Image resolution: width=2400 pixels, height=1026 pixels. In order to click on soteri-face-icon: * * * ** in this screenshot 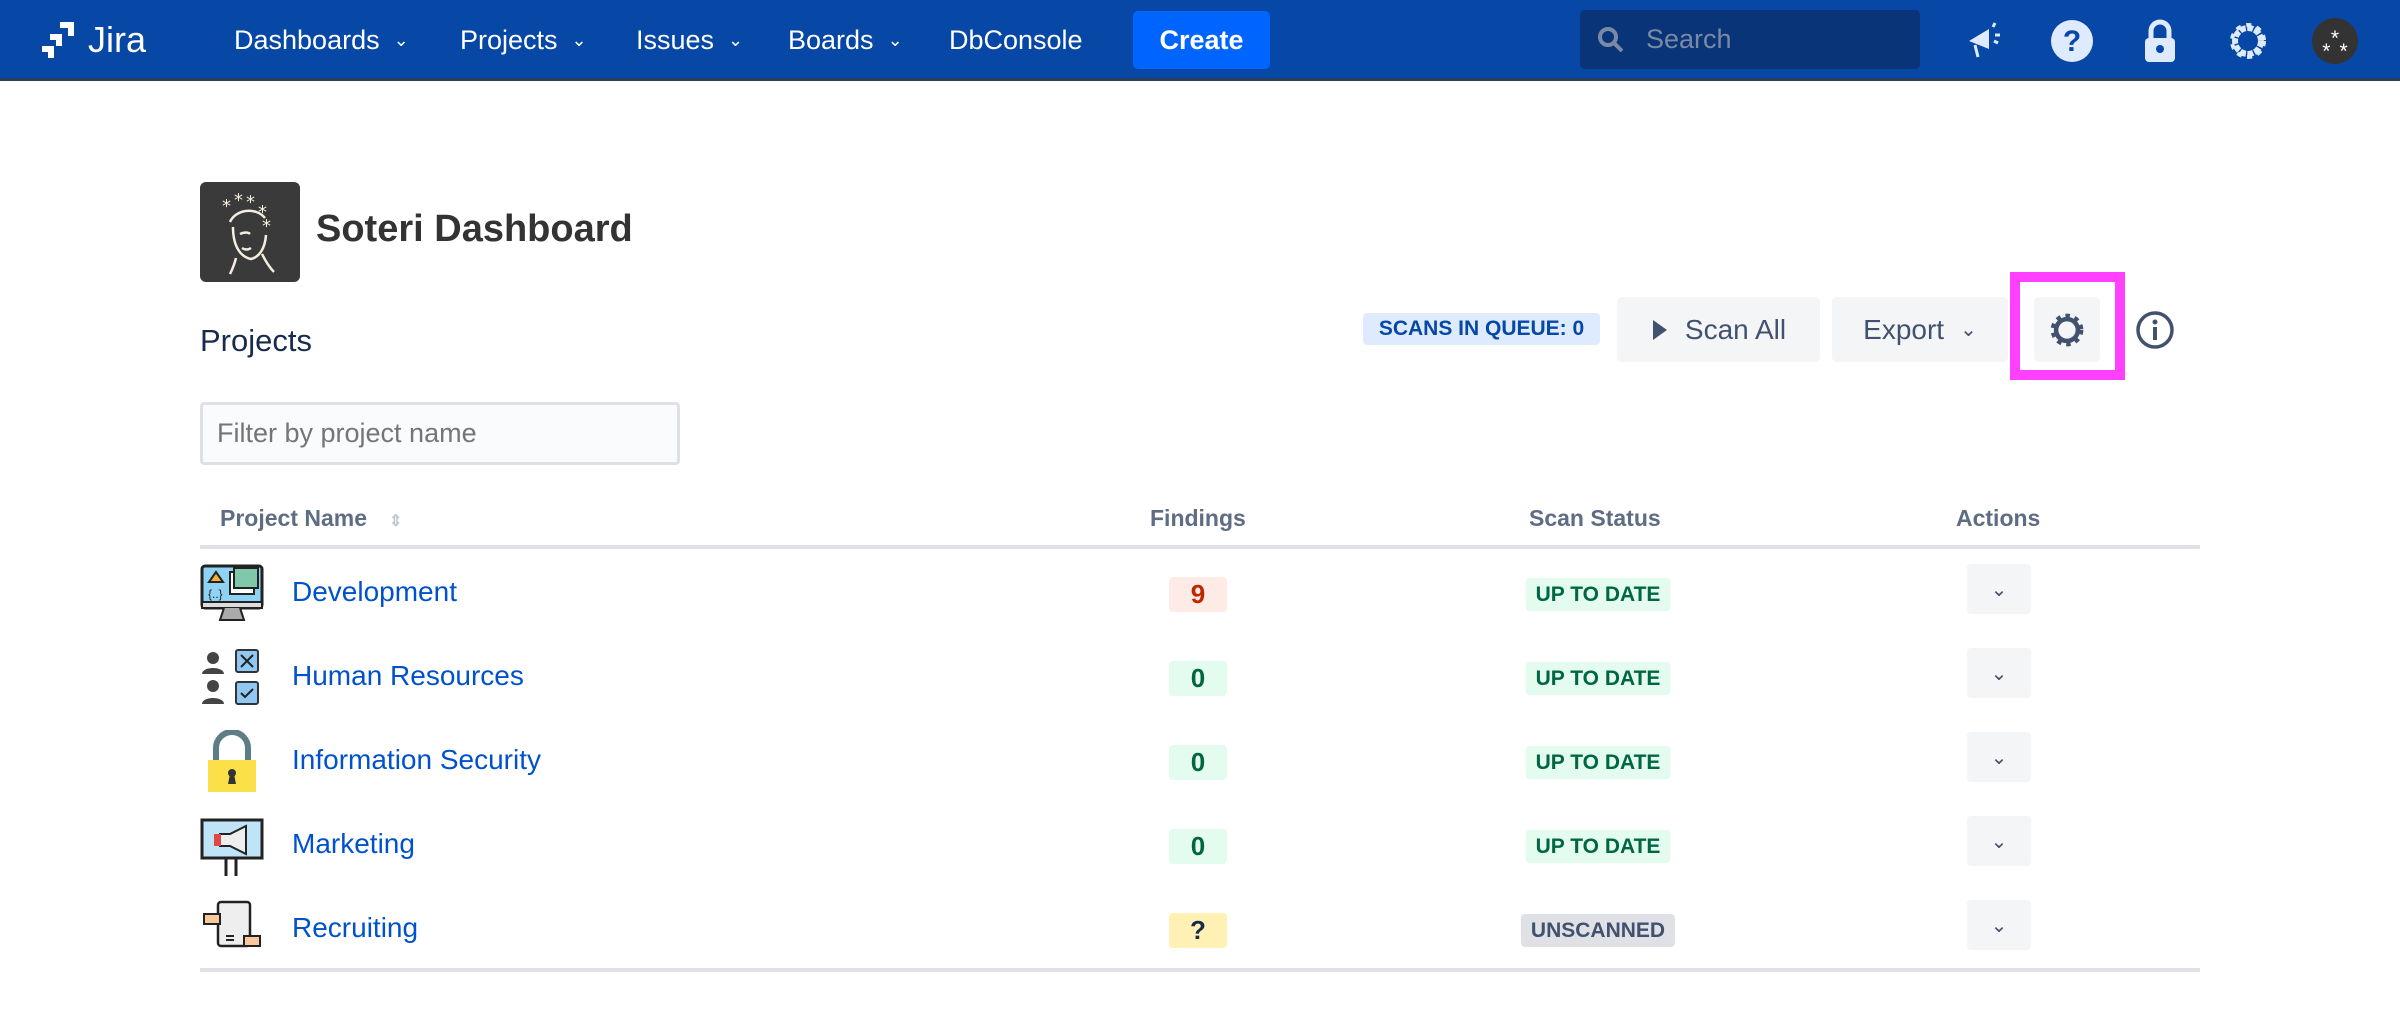, I will do `click(248, 232)`.